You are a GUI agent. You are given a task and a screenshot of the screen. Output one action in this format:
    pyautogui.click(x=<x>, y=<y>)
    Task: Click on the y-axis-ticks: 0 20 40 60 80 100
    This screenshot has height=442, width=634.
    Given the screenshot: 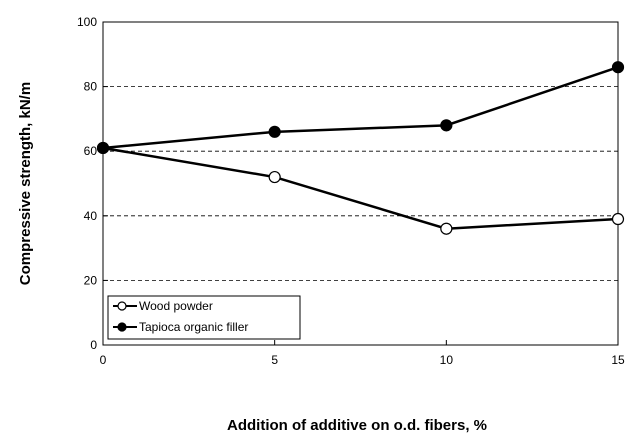 What is the action you would take?
    pyautogui.click(x=92, y=183)
    